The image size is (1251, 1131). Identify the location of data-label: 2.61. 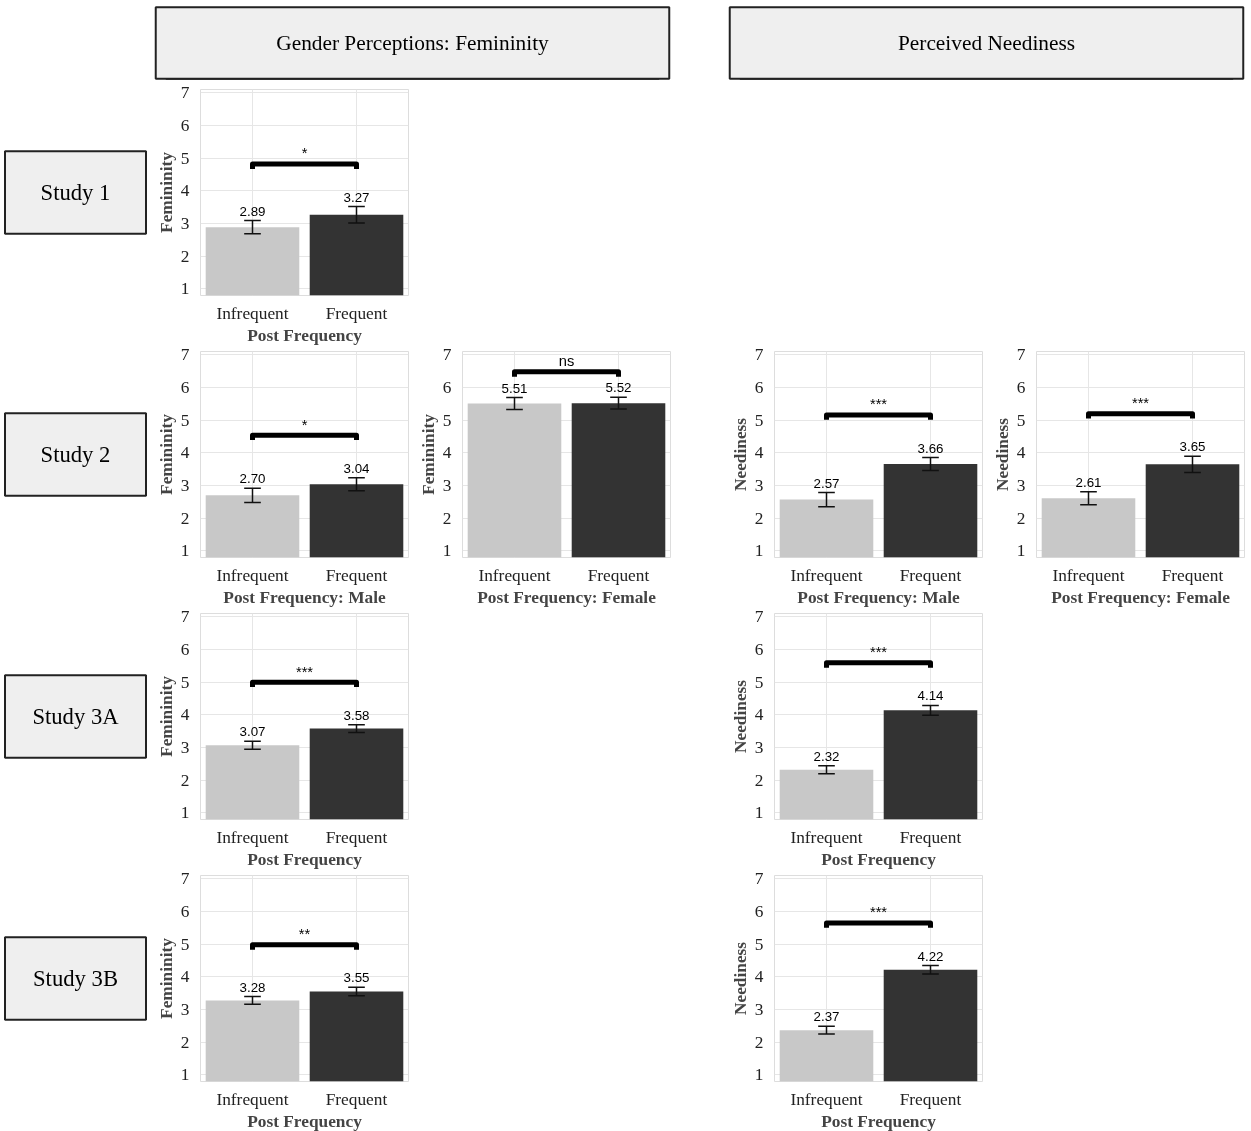
(1088, 482).